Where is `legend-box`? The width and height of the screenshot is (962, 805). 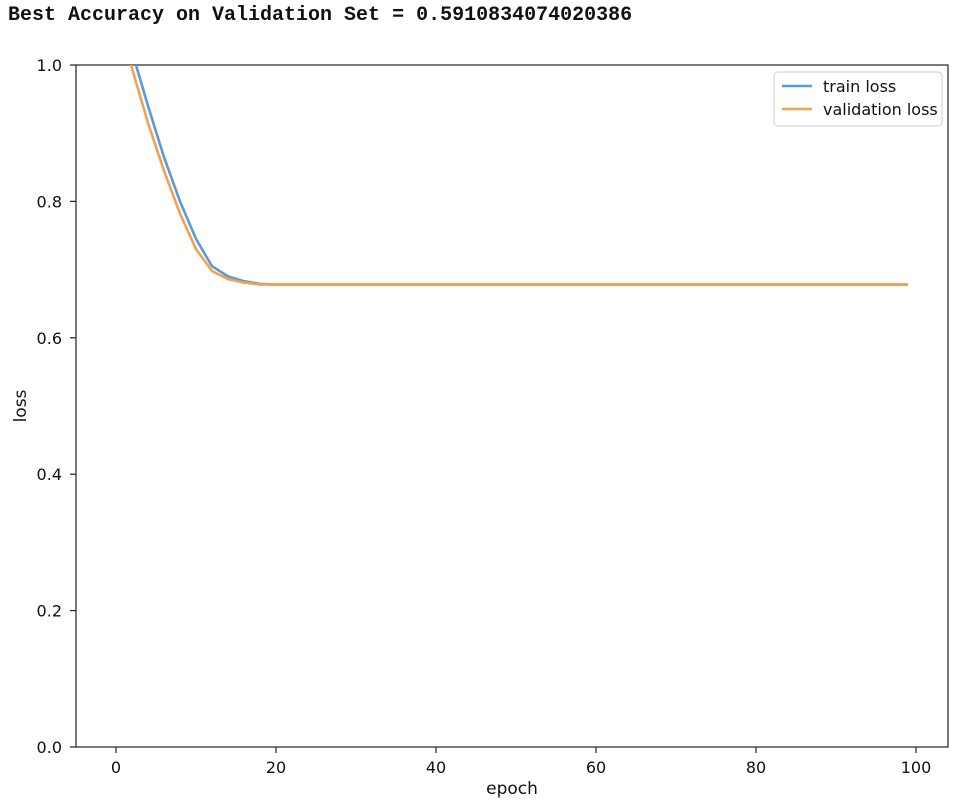
legend-box is located at coordinates (858, 99).